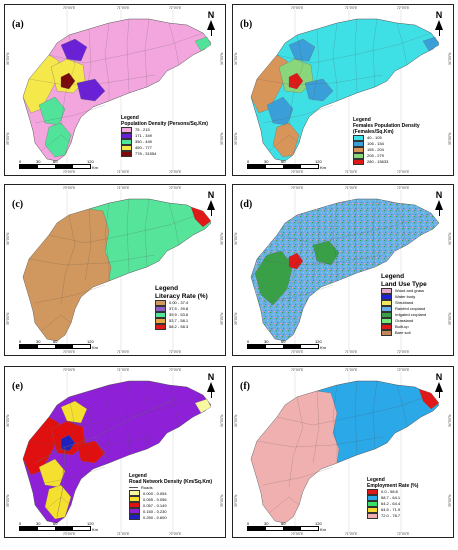 The image size is (458, 550). What do you see at coordinates (179, 303) in the screenshot?
I see `legend-label: 0.00 - 37.4` at bounding box center [179, 303].